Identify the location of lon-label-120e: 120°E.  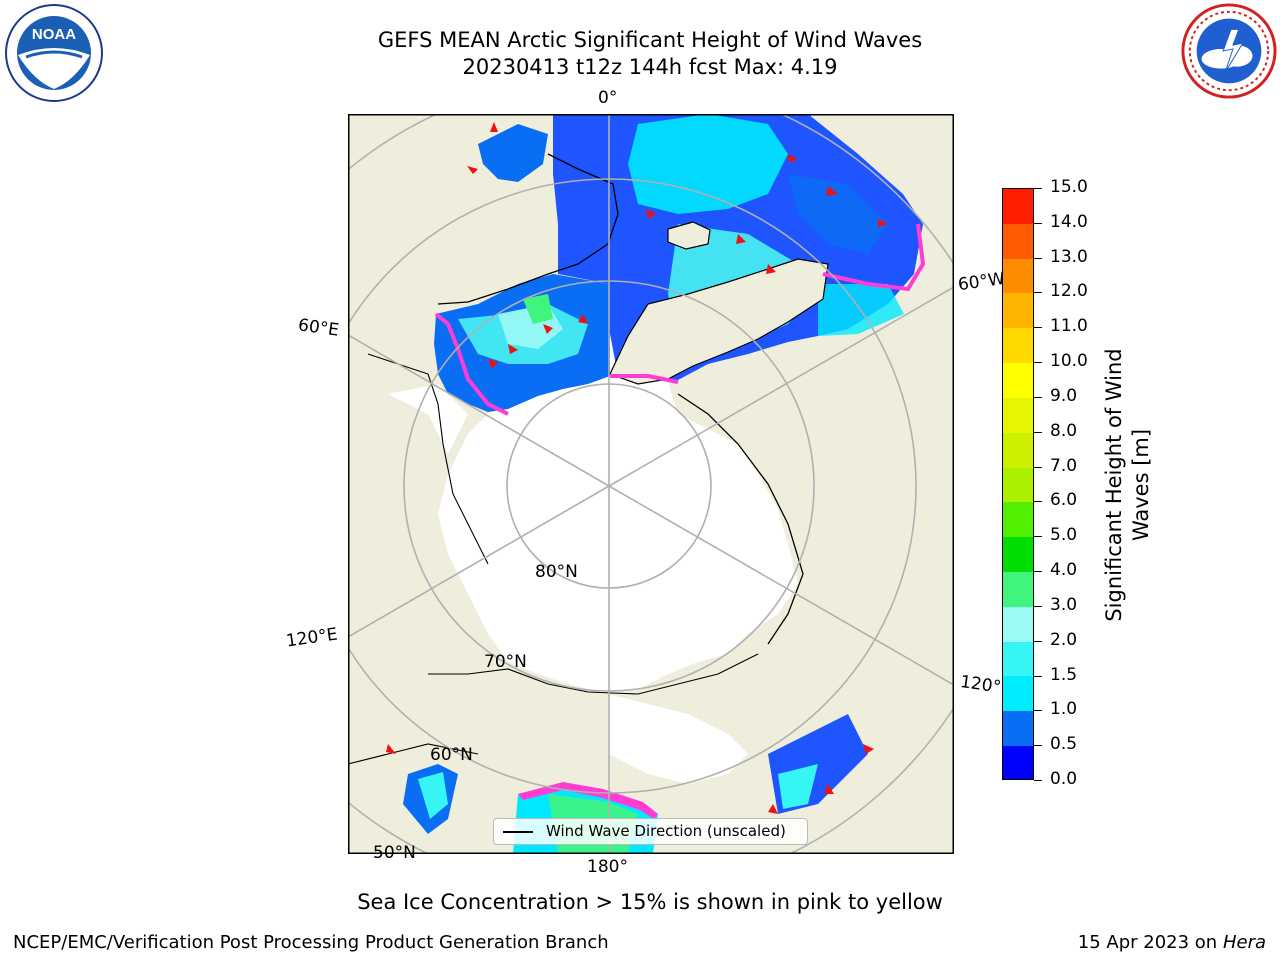
(311, 638).